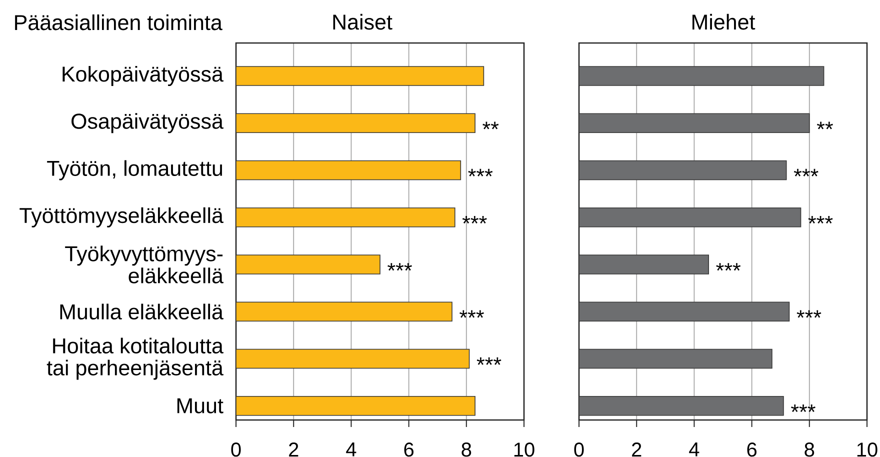 Image resolution: width=880 pixels, height=457 pixels. Describe the element at coordinates (135, 359) in the screenshot. I see `y-tick-label: Hoitaa kotitaloutta tai perheenjäsentä` at that location.